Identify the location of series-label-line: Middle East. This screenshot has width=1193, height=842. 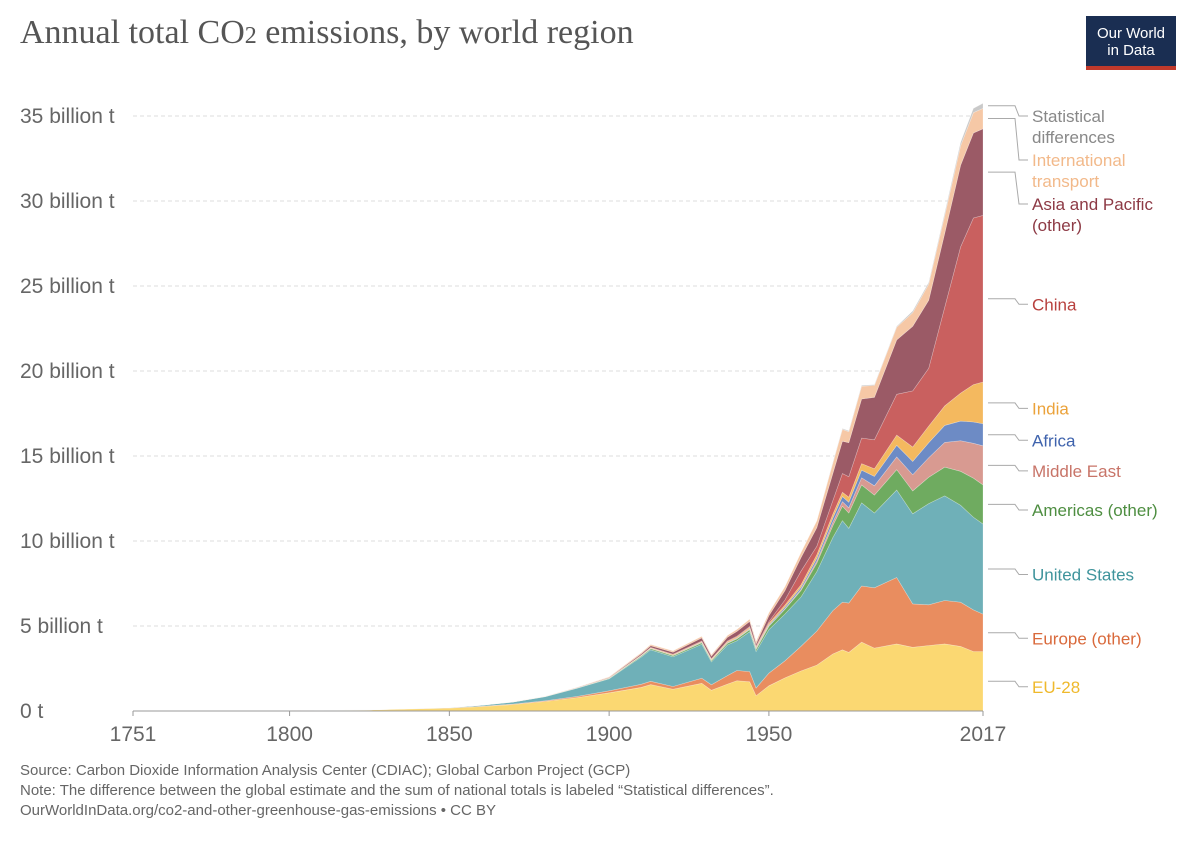
(1076, 471).